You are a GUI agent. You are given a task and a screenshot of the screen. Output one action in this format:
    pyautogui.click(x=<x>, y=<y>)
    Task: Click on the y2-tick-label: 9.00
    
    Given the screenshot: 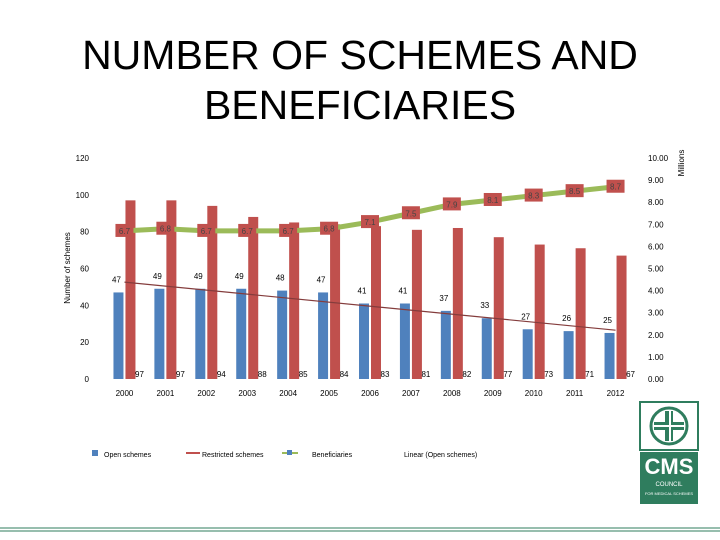 What is the action you would take?
    pyautogui.click(x=656, y=180)
    